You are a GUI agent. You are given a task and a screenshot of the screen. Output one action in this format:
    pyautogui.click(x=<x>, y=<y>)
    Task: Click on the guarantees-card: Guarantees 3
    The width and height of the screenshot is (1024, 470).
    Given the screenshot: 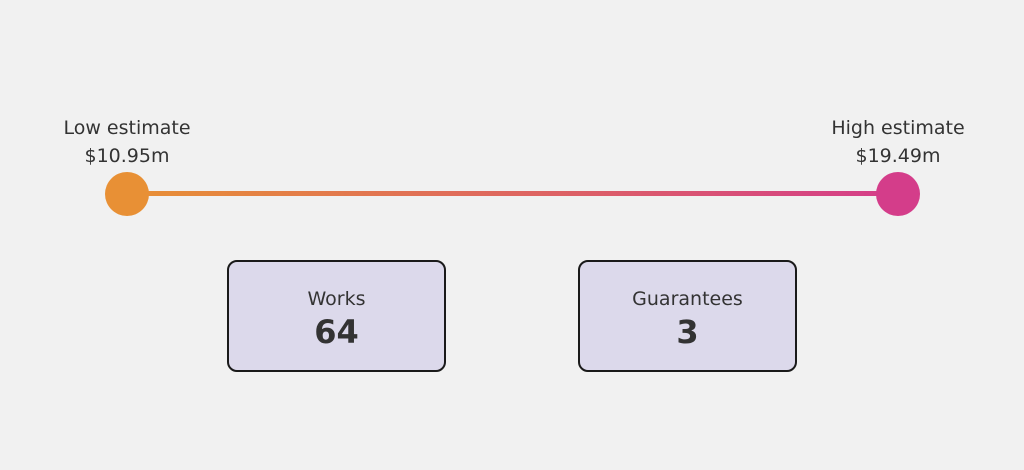 What is the action you would take?
    pyautogui.click(x=687, y=316)
    